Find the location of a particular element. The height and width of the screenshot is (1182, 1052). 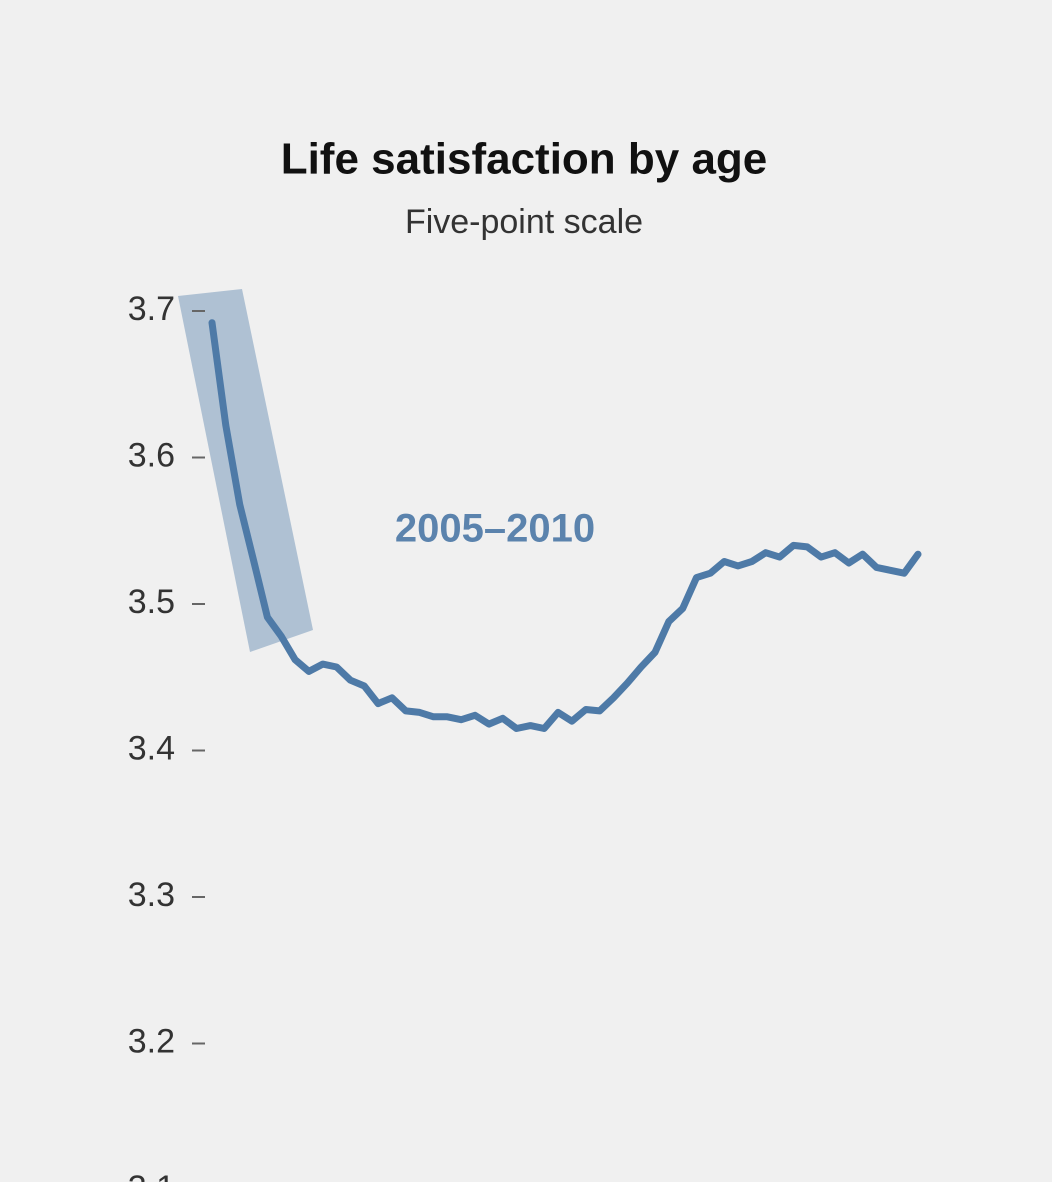

y-tick-label: 3.7 is located at coordinates (151, 309).